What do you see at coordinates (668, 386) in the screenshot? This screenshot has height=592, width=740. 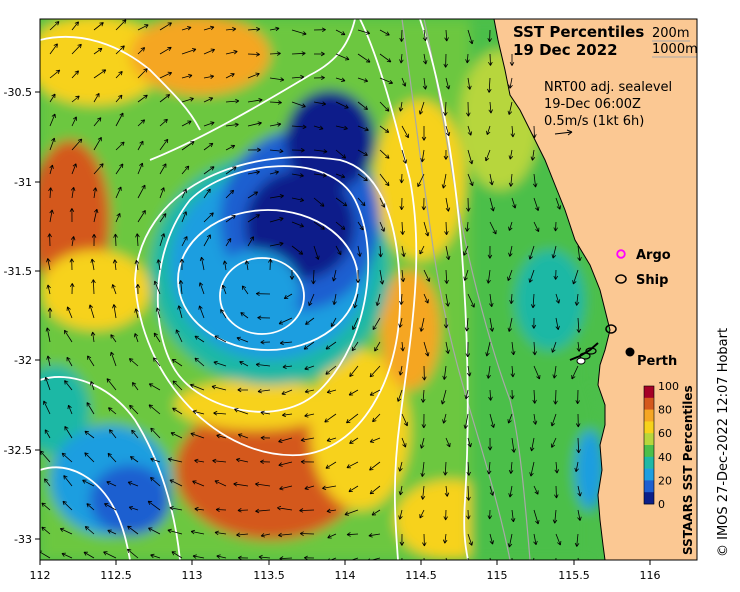 I see `colorbar-tick-label: 100` at bounding box center [668, 386].